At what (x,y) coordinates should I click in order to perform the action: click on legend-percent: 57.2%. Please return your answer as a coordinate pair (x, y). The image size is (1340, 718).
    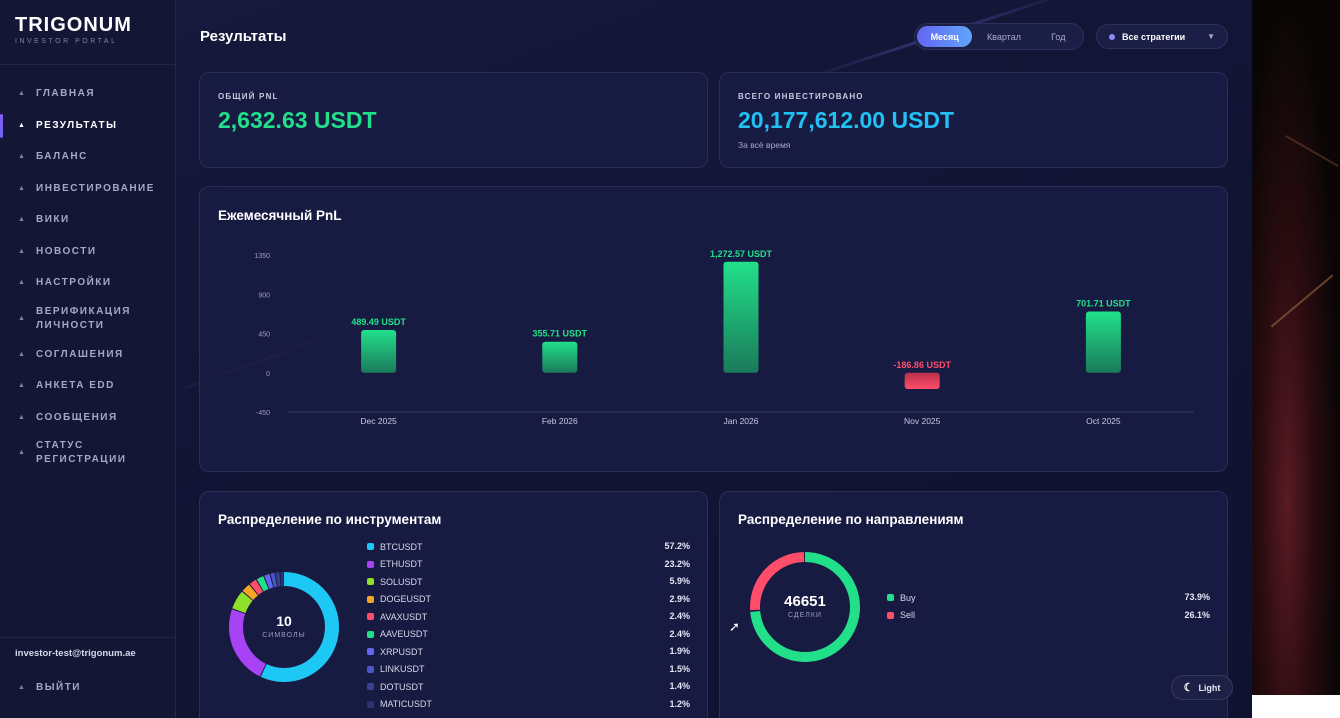
    Looking at the image, I should click on (677, 546).